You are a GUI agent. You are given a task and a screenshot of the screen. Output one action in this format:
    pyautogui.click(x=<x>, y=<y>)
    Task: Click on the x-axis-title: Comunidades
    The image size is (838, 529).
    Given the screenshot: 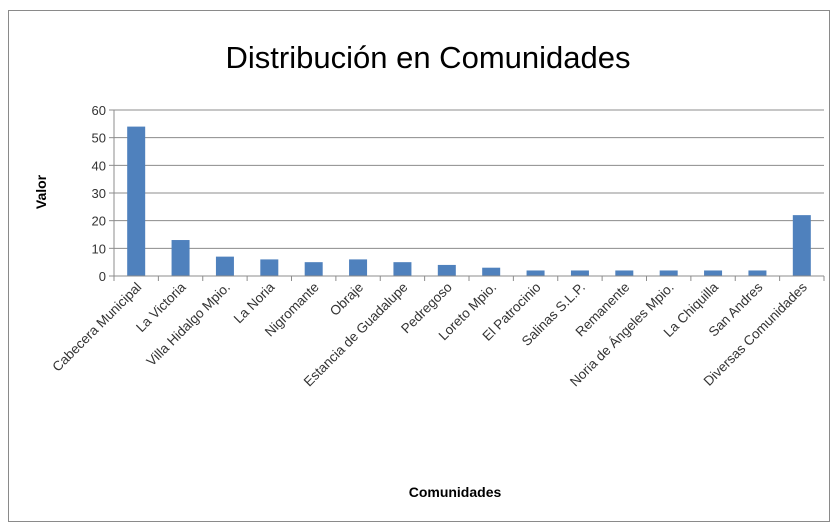 What is the action you would take?
    pyautogui.click(x=455, y=492)
    